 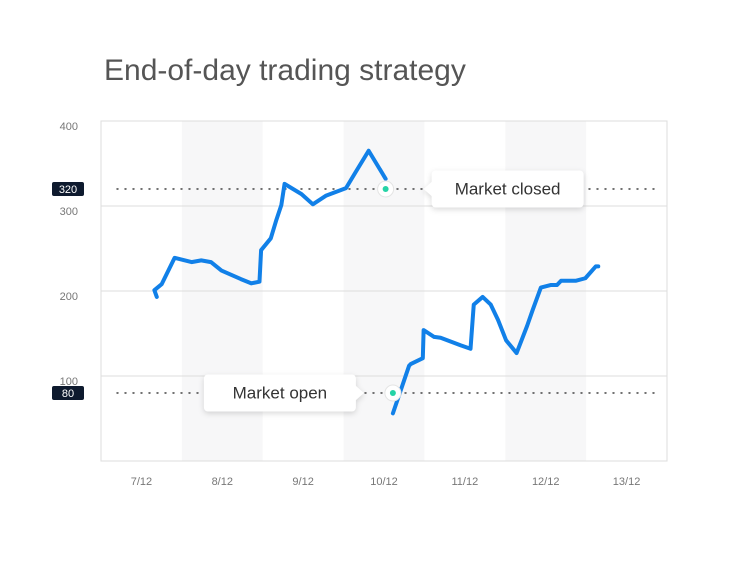 I want to click on y-tick-label: 400, so click(x=69, y=127).